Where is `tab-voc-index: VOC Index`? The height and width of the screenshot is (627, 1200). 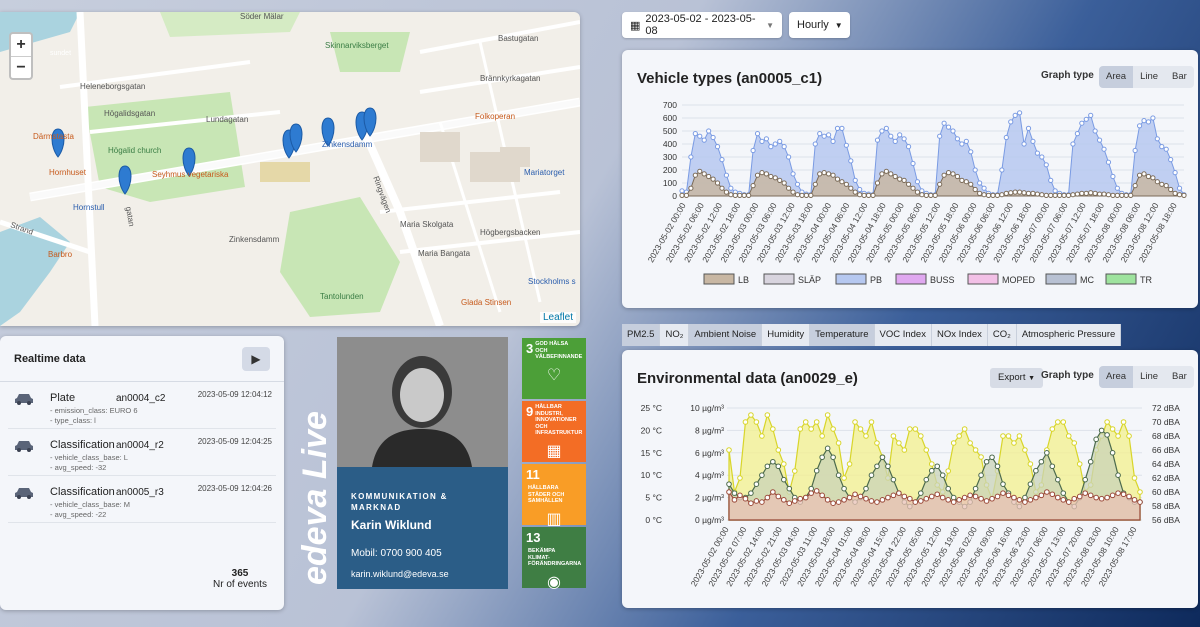 tab-voc-index: VOC Index is located at coordinates (903, 335).